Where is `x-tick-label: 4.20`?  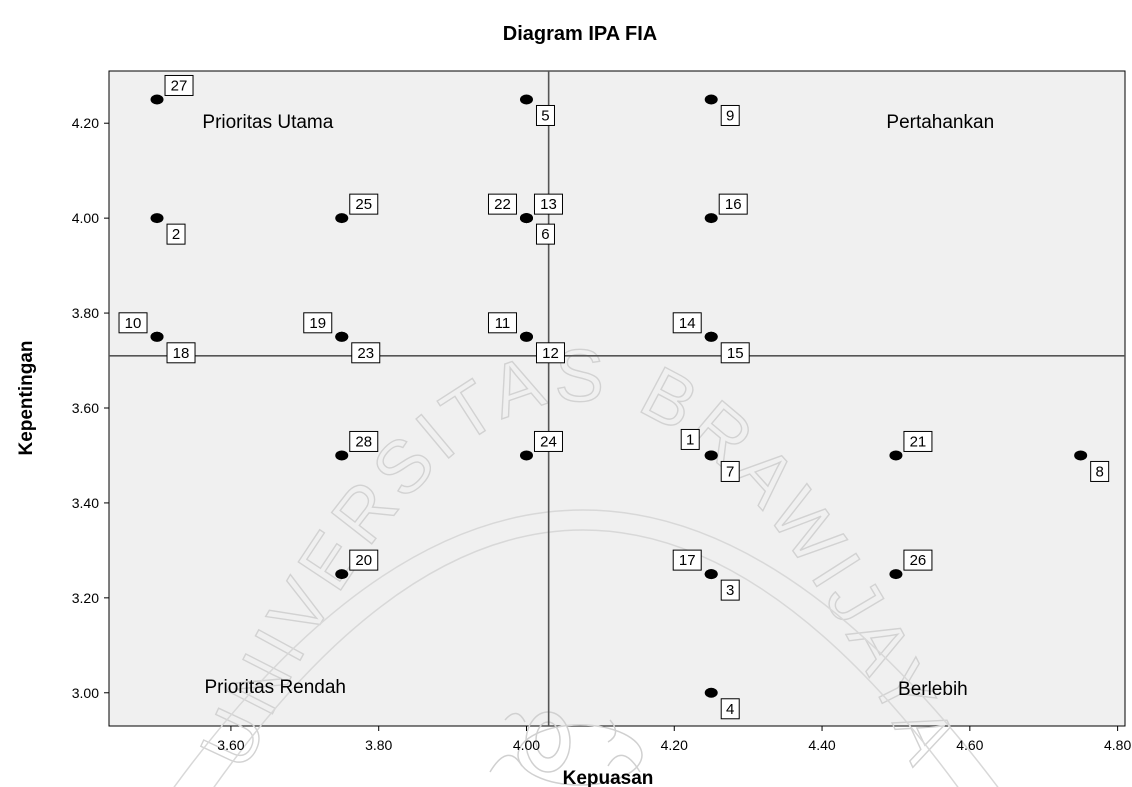 x-tick-label: 4.20 is located at coordinates (674, 745).